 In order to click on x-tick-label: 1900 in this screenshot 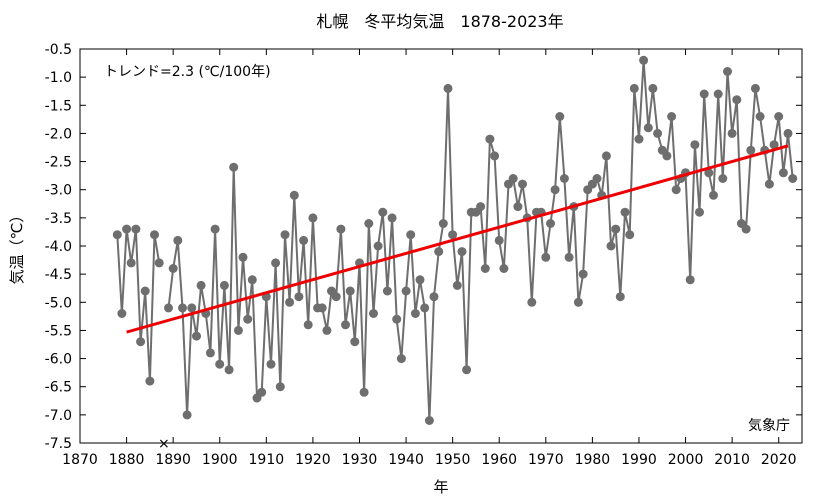, I will do `click(220, 460)`.